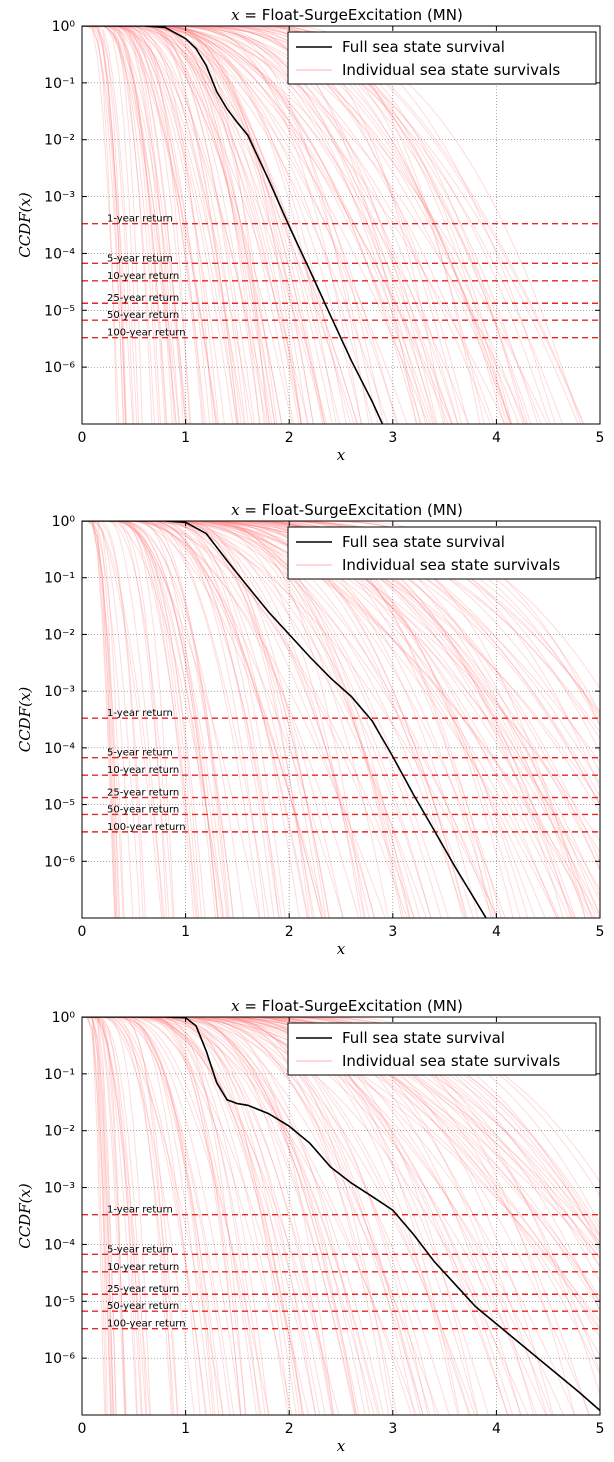 The height and width of the screenshot is (1462, 614). I want to click on x-axis-label: x, so click(341, 1446).